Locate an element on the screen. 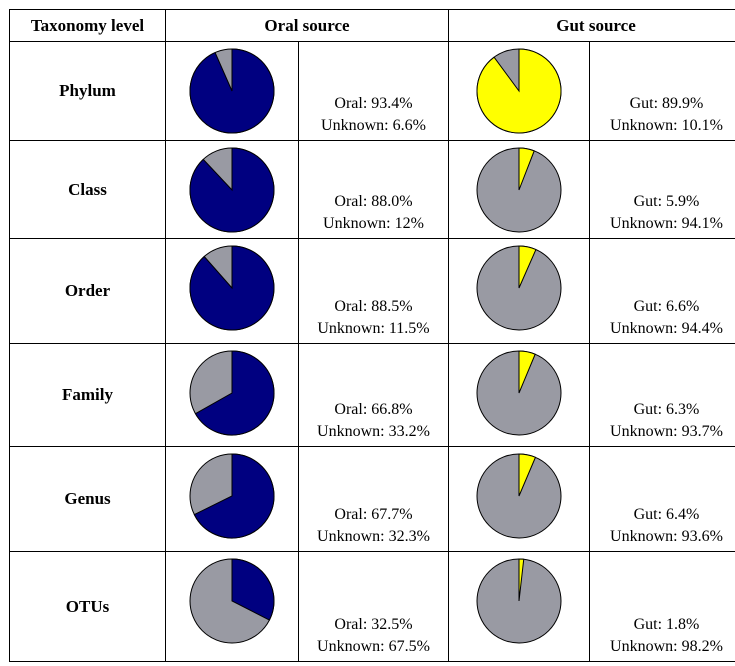 The image size is (735, 666). gut-pie-genus is located at coordinates (519, 496).